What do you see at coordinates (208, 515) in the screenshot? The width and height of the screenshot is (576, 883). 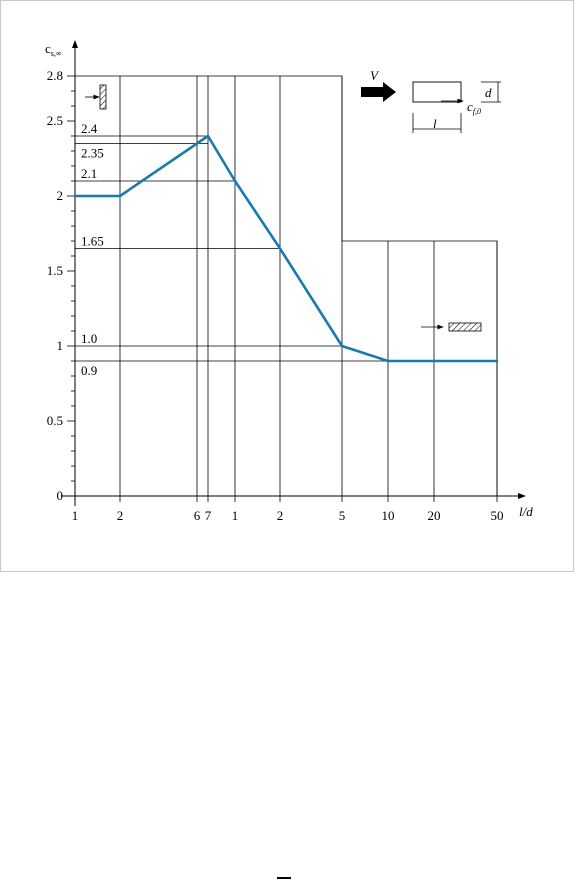 I see `x-tick-label: 7` at bounding box center [208, 515].